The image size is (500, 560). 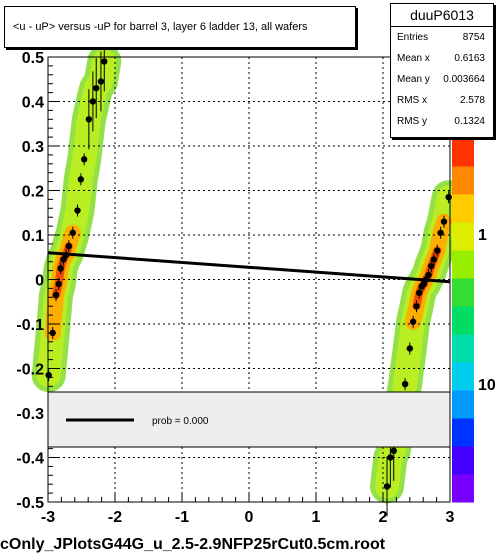 I want to click on x-tick-label: 1, so click(x=316, y=517).